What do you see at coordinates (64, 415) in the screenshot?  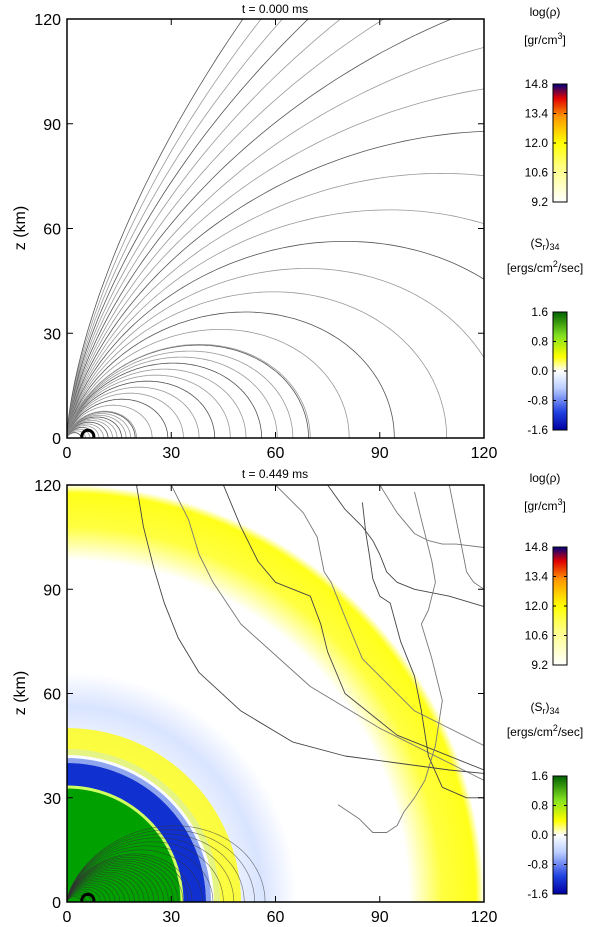 I see `top-density-halo` at bounding box center [64, 415].